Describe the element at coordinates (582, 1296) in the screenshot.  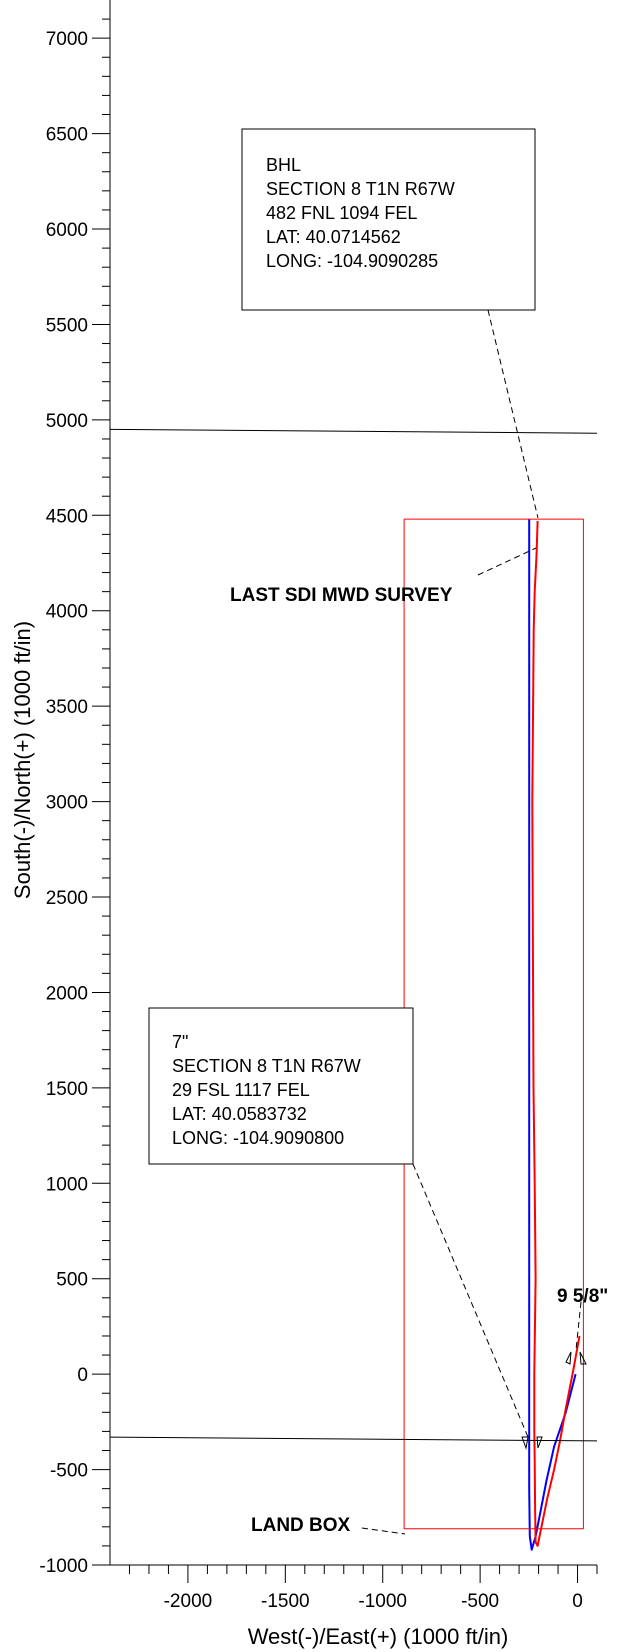
I see `nine-five-eight-label: 9 5/8"` at that location.